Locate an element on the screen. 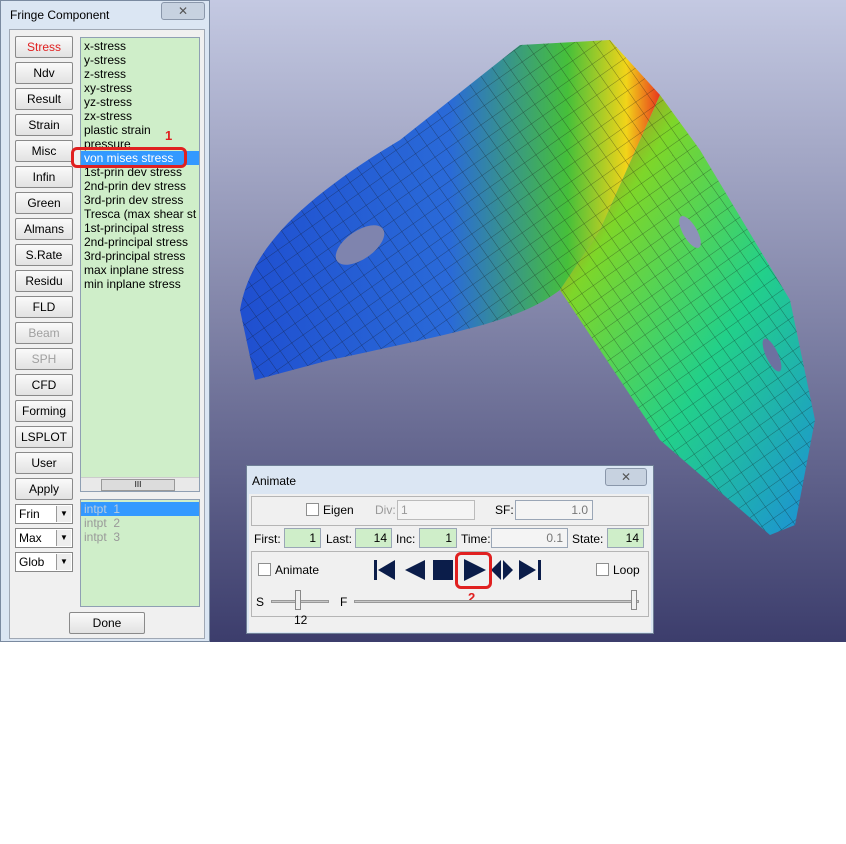  list-item: plastic strain is located at coordinates (140, 130).